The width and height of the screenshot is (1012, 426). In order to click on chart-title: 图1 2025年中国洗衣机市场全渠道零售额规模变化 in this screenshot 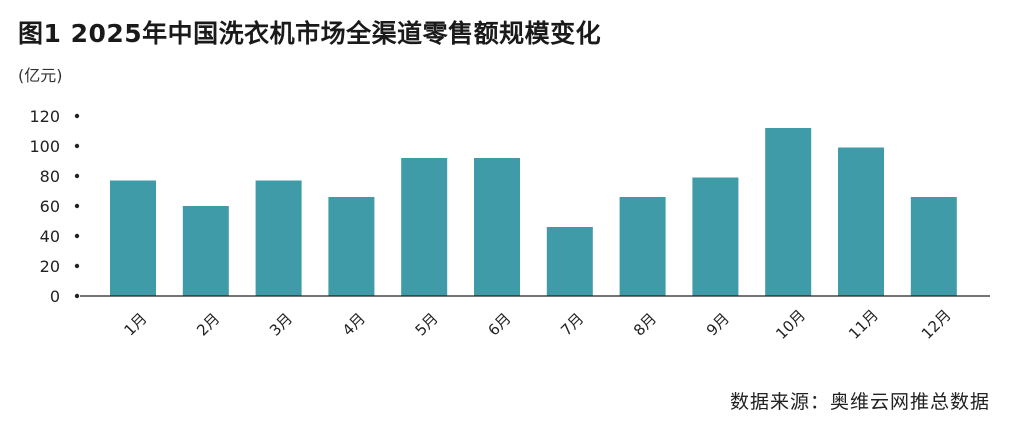, I will do `click(310, 33)`.